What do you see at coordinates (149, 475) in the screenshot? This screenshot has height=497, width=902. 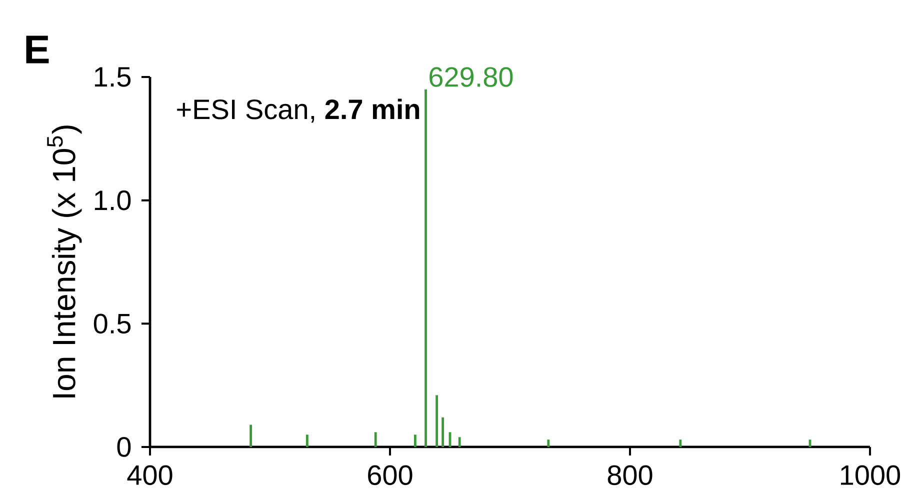 I see `x-tick-label: 400` at bounding box center [149, 475].